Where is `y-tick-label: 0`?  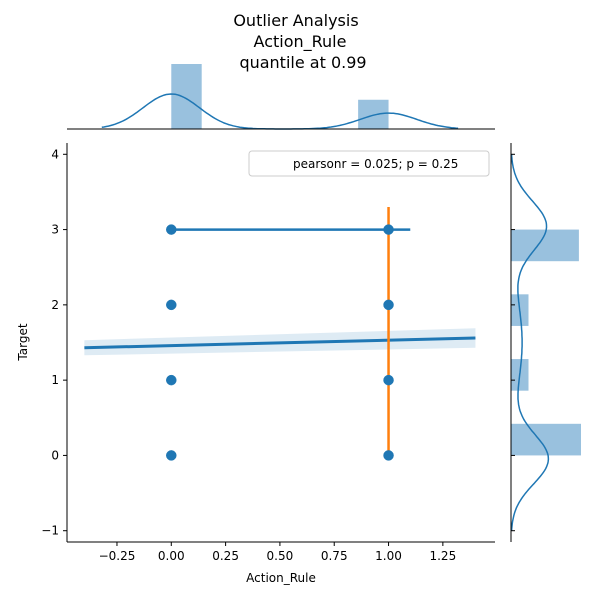
y-tick-label: 0 is located at coordinates (55, 455).